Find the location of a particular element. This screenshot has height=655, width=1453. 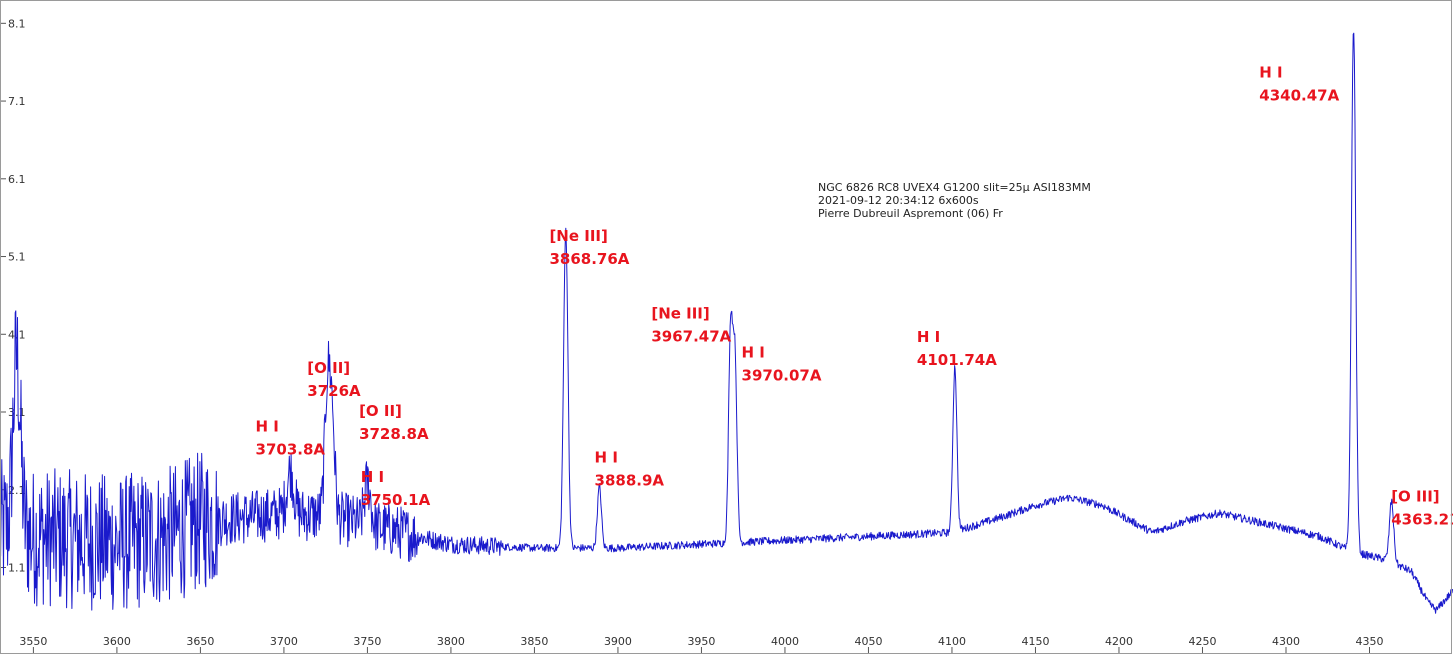

x-tick-label: 3600 is located at coordinates (117, 641).